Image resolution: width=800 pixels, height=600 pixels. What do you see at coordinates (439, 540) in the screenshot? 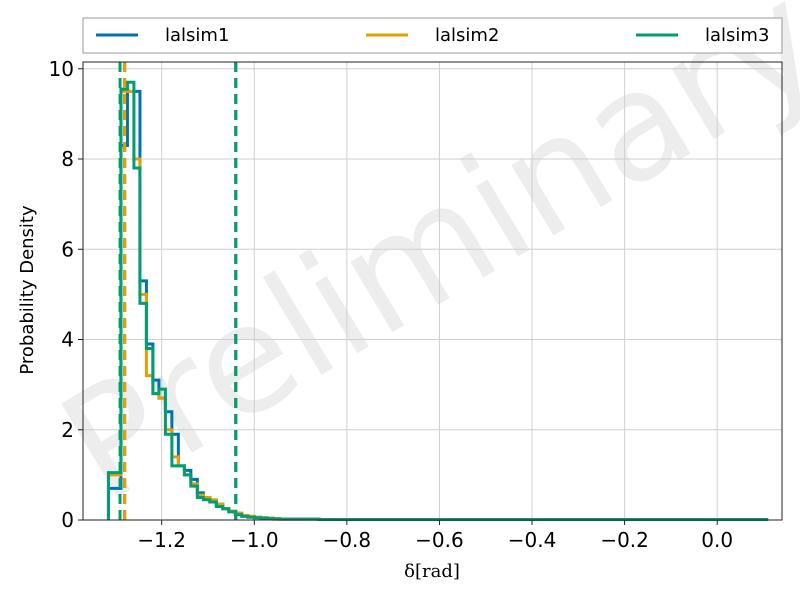
I see `x-tick-label: −0.6` at bounding box center [439, 540].